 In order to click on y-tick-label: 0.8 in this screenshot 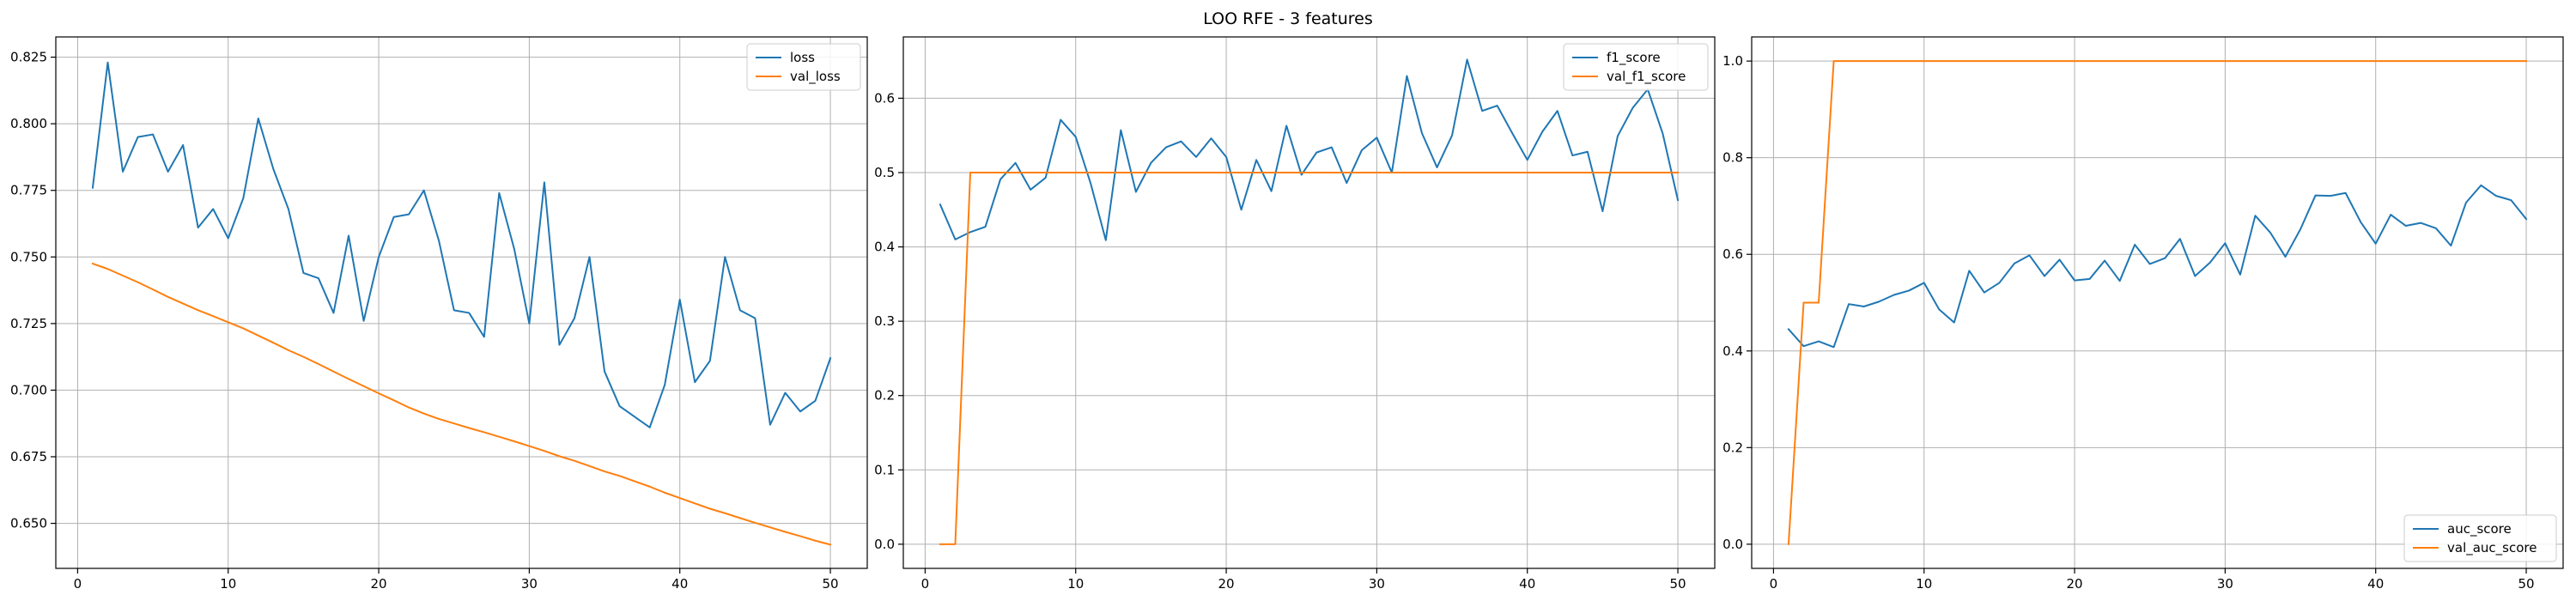, I will do `click(1733, 158)`.